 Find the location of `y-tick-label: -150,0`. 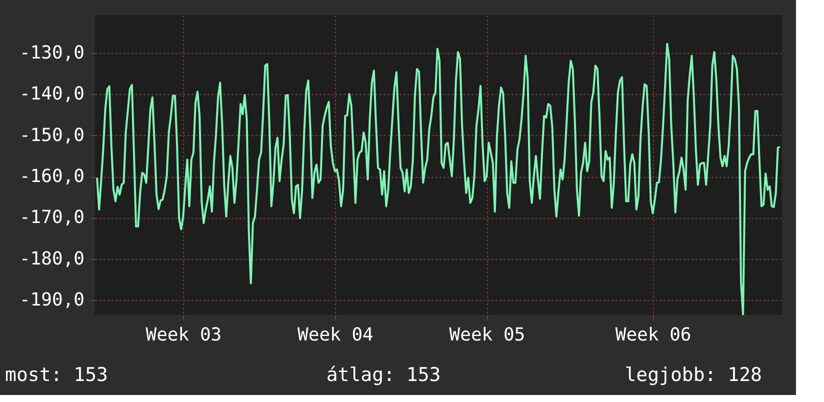

y-tick-label: -150,0 is located at coordinates (51, 135).